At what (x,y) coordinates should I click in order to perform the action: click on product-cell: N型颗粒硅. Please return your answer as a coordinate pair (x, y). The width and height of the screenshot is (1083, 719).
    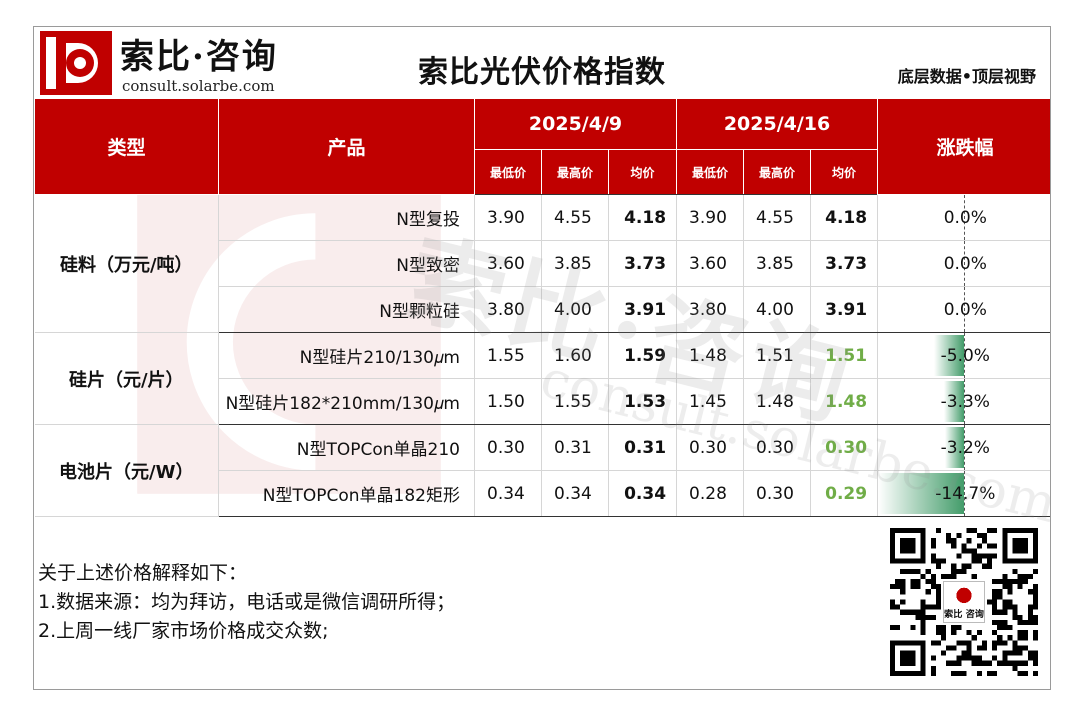
    Looking at the image, I should click on (346, 309).